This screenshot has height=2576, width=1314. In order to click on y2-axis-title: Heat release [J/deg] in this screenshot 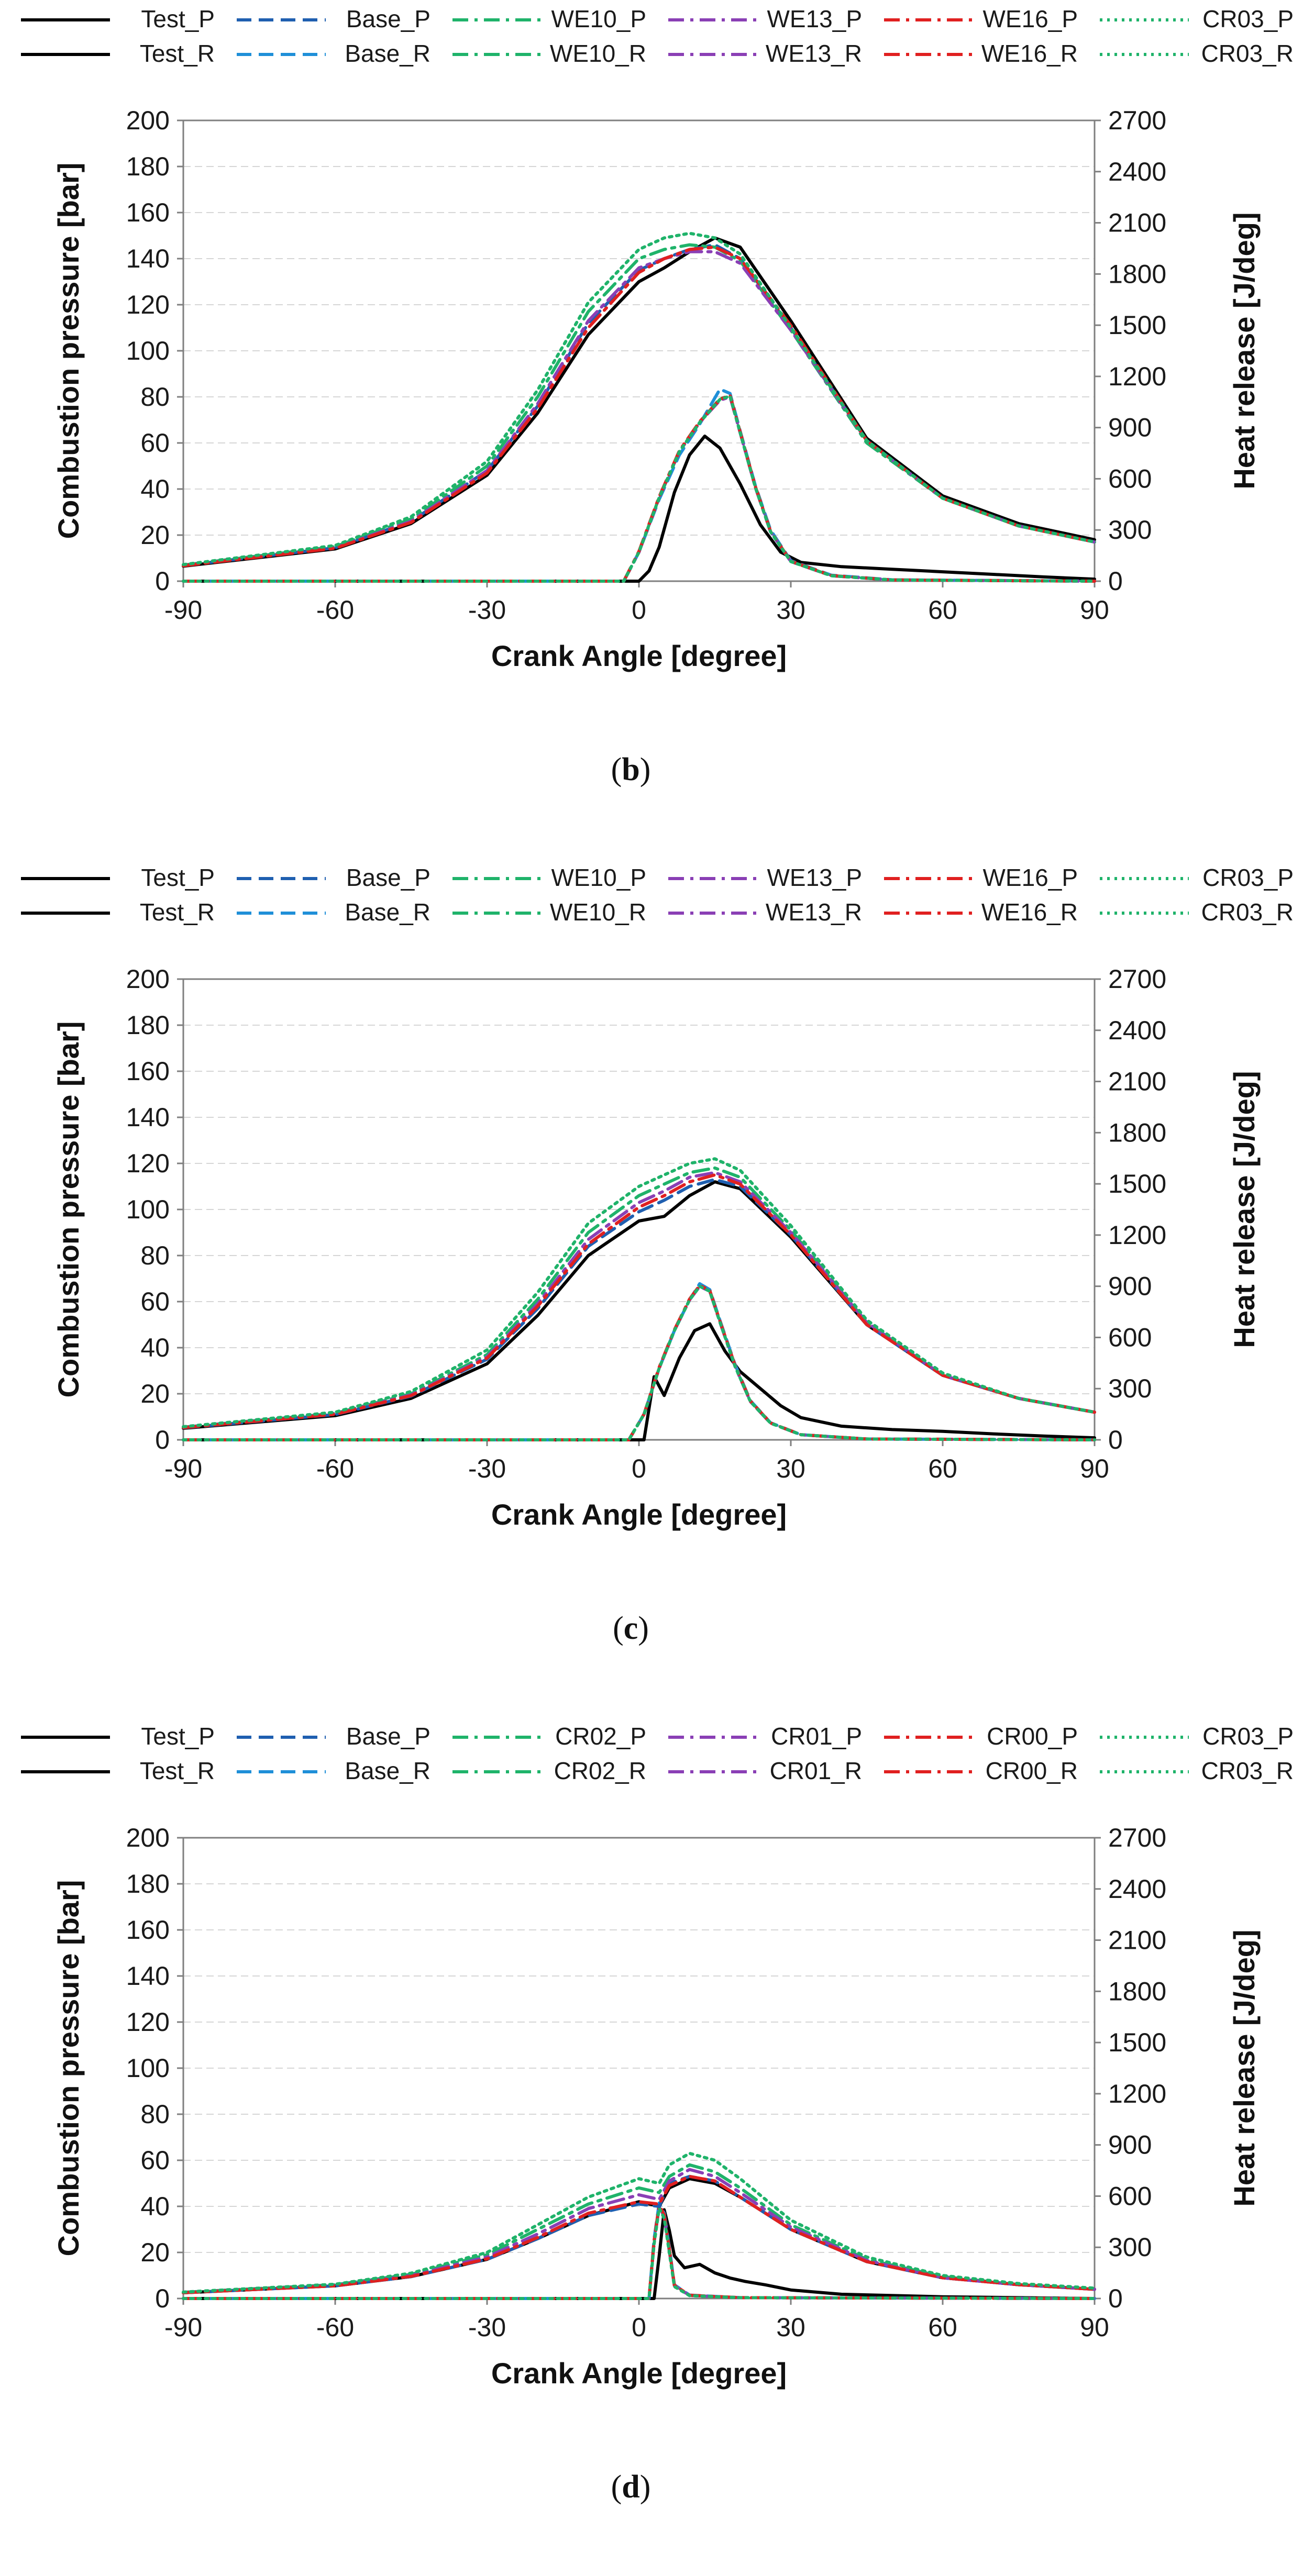, I will do `click(1245, 1209)`.